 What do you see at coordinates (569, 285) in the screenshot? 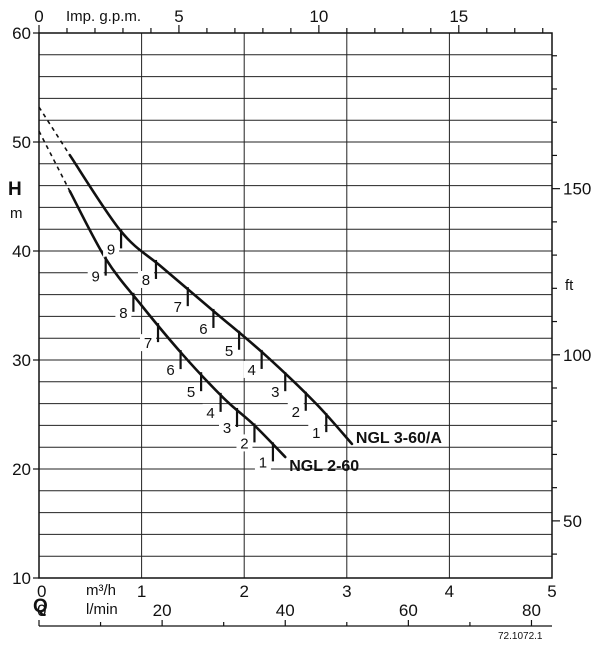
I see `y-axis-unit-right: ft` at bounding box center [569, 285].